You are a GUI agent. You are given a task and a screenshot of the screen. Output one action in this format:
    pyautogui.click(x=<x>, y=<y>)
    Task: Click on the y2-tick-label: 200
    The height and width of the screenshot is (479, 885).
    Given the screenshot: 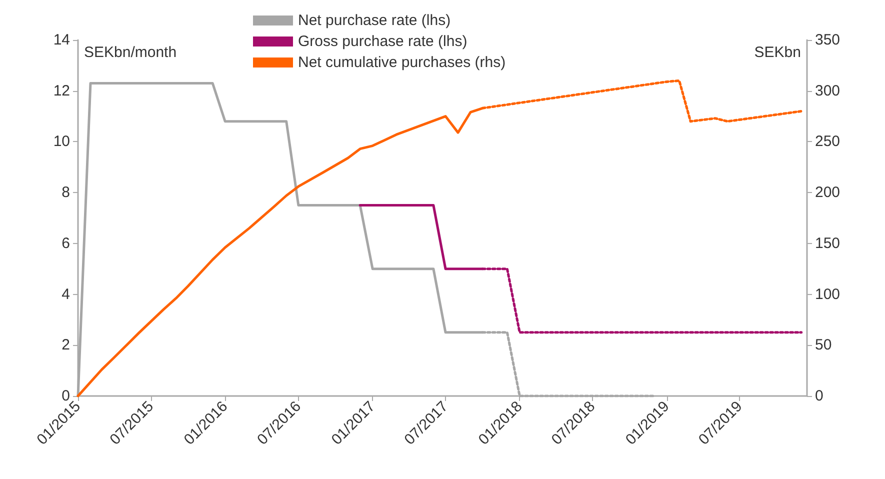 What is the action you would take?
    pyautogui.click(x=827, y=193)
    